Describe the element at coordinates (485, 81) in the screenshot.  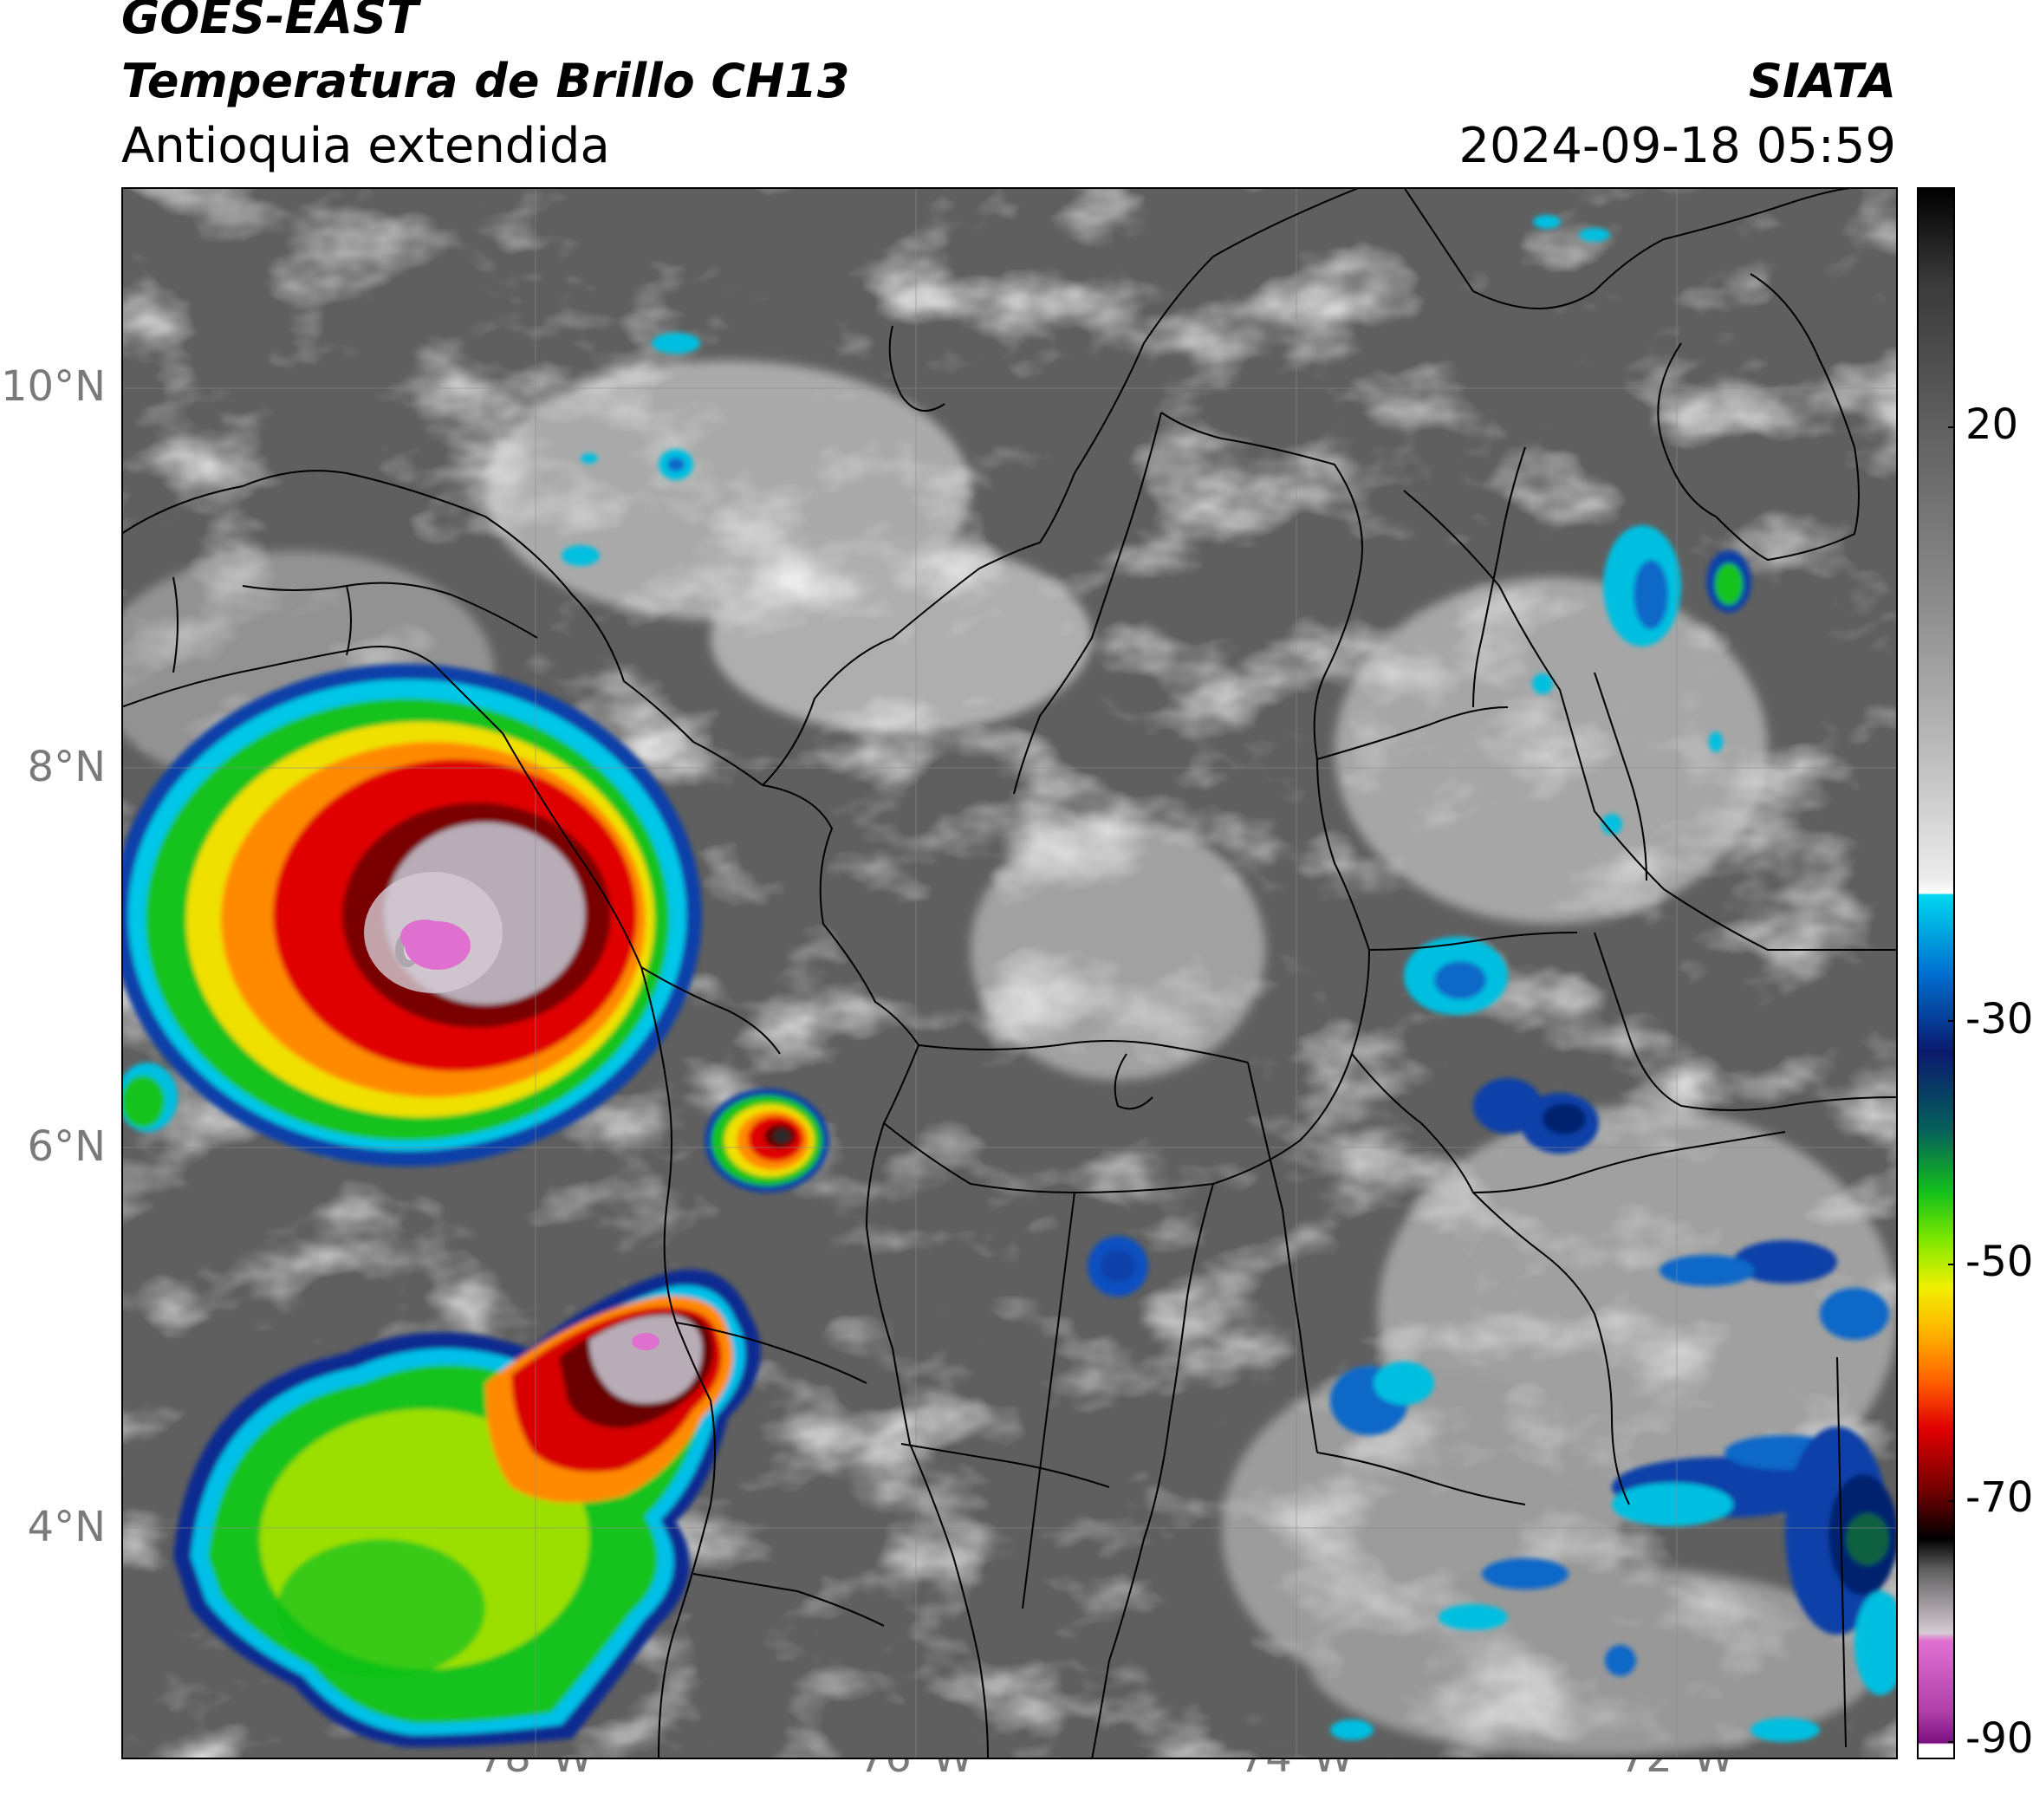
I see `map-title-product: Temperatura de Brillo CH13` at that location.